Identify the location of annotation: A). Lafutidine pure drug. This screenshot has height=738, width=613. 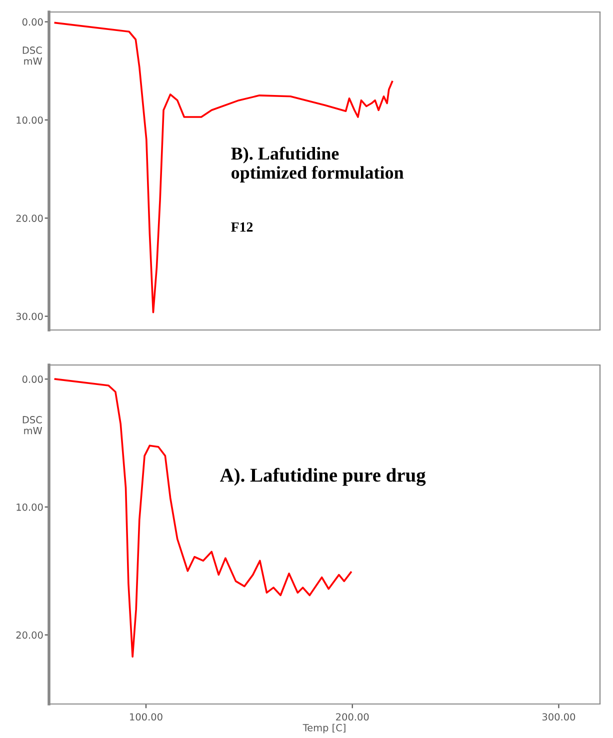
(323, 477).